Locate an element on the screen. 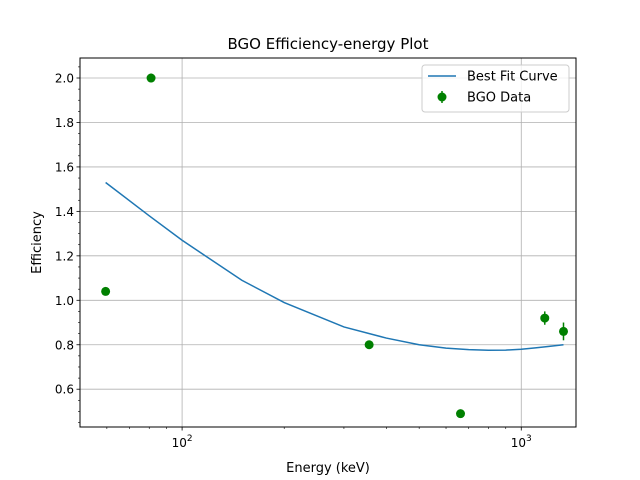  y-tick-label: 0.6 is located at coordinates (64, 390).